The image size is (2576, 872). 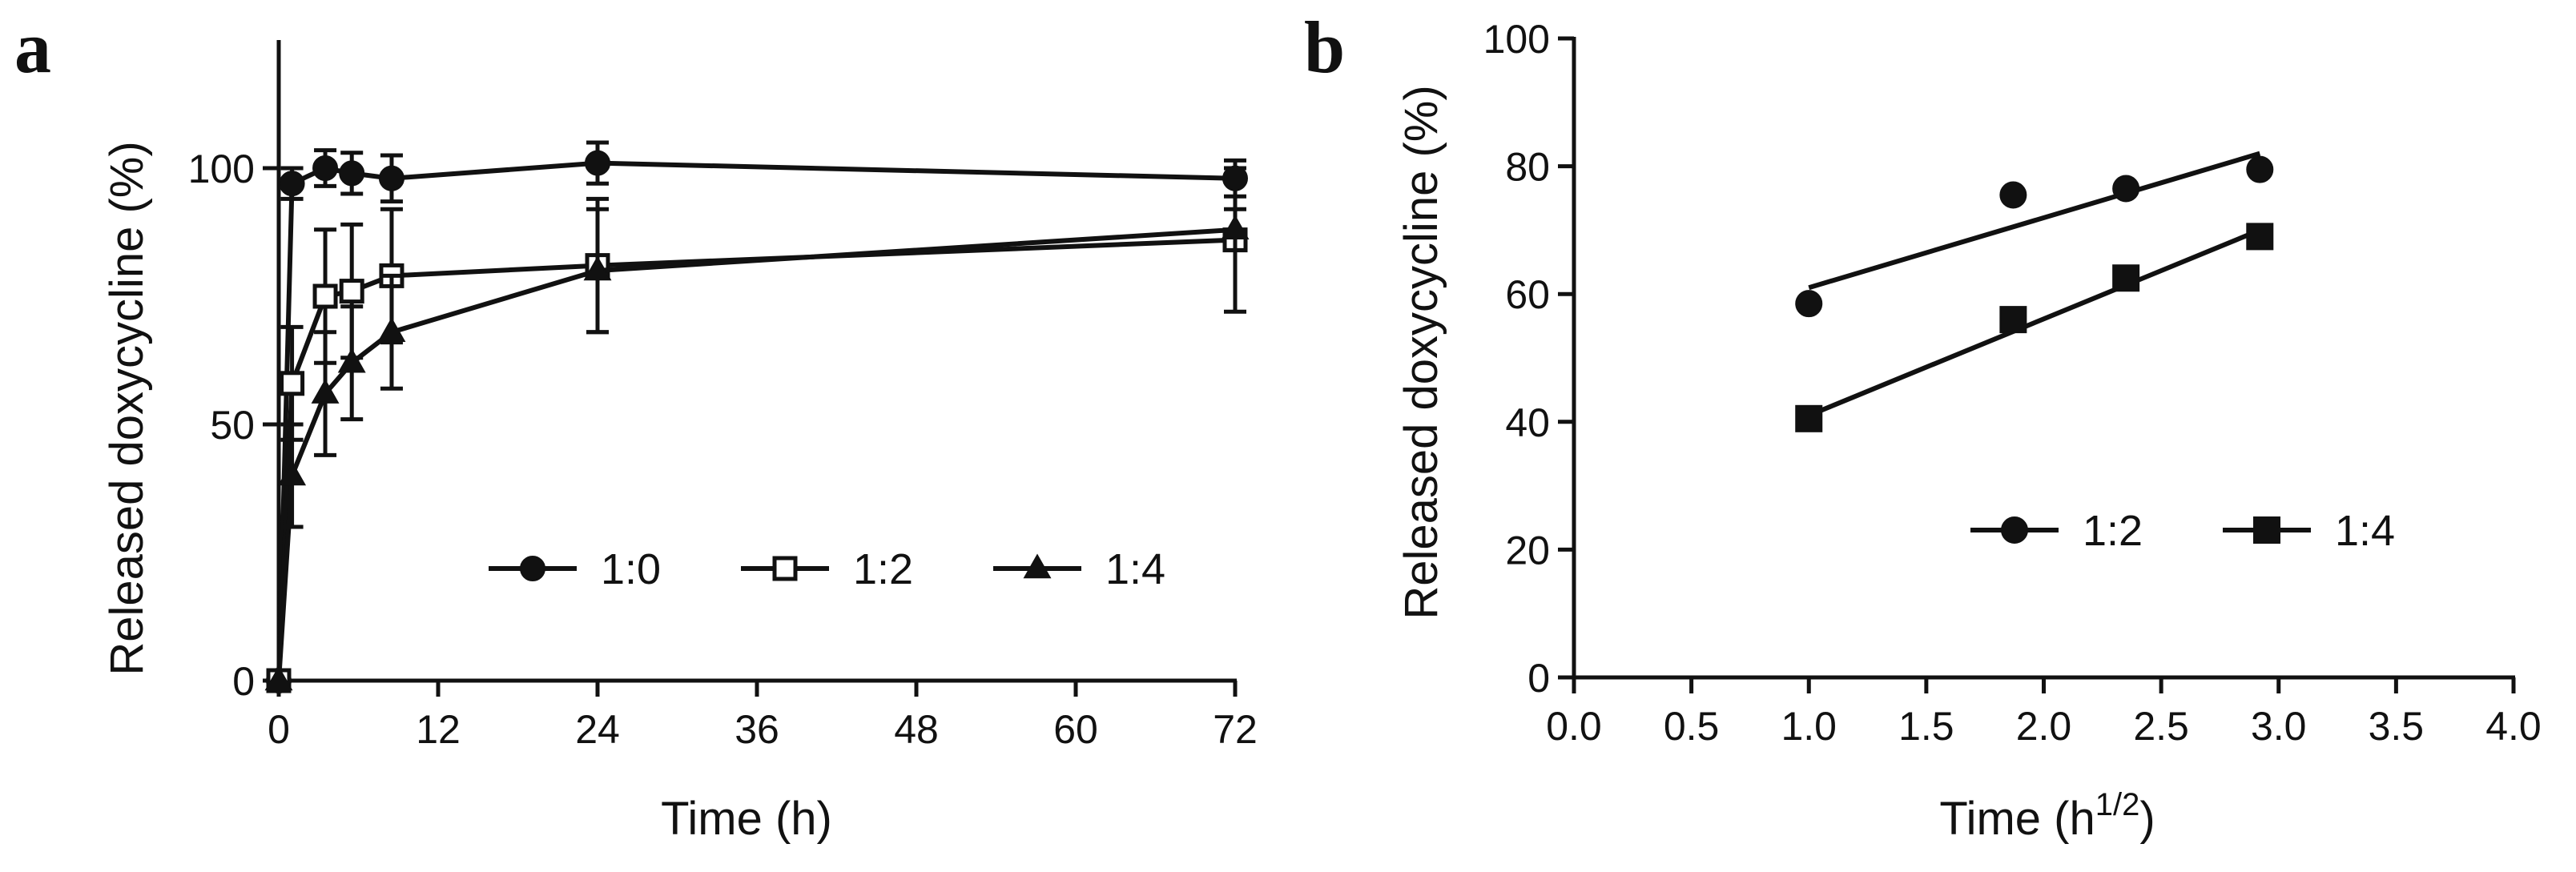 I want to click on x-tick-label: 60, so click(x=1075, y=729).